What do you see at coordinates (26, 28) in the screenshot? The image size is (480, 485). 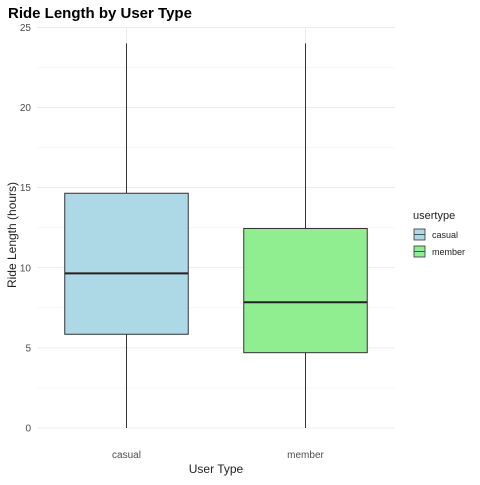 I see `y-tick-label: 25` at bounding box center [26, 28].